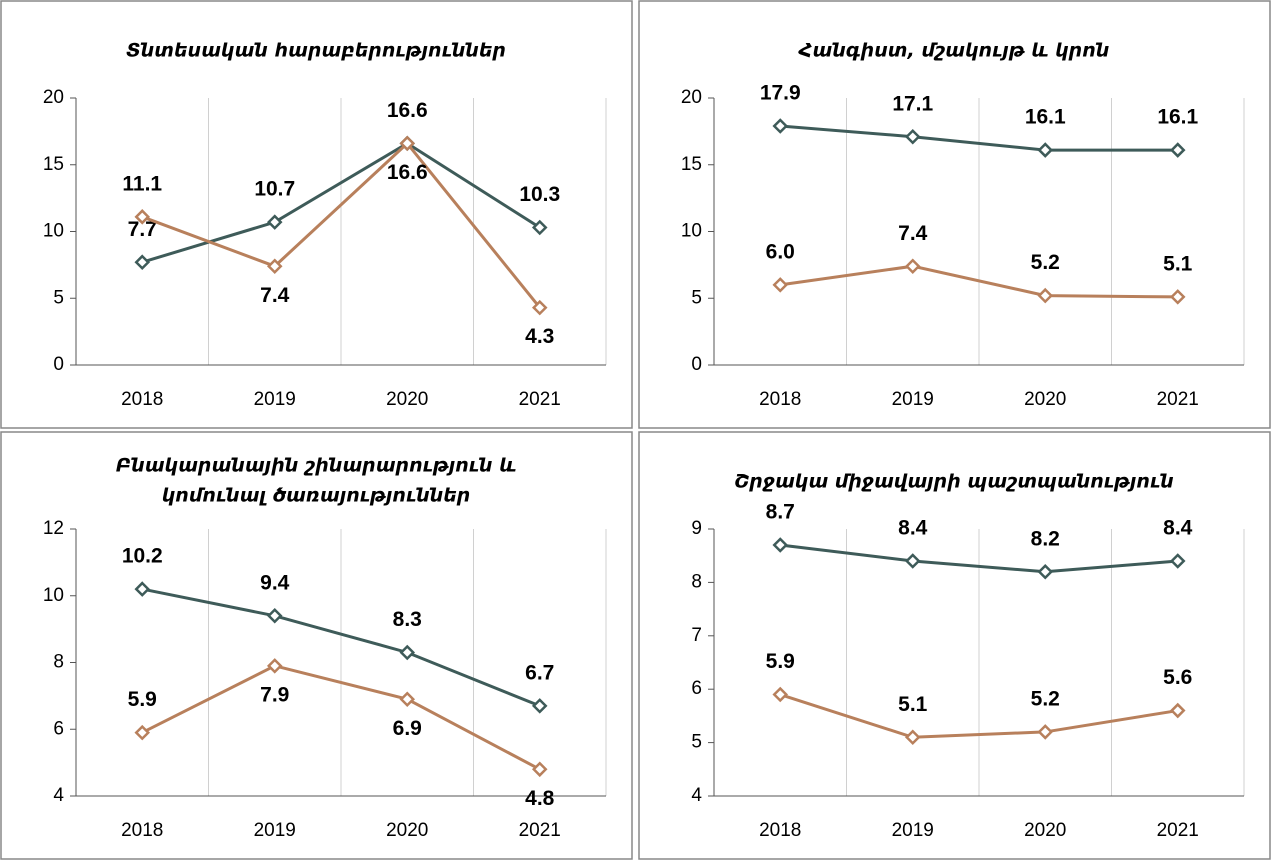 Image resolution: width=1272 pixels, height=861 pixels. What do you see at coordinates (1177, 677) in the screenshot?
I see `data-label: 5.6` at bounding box center [1177, 677].